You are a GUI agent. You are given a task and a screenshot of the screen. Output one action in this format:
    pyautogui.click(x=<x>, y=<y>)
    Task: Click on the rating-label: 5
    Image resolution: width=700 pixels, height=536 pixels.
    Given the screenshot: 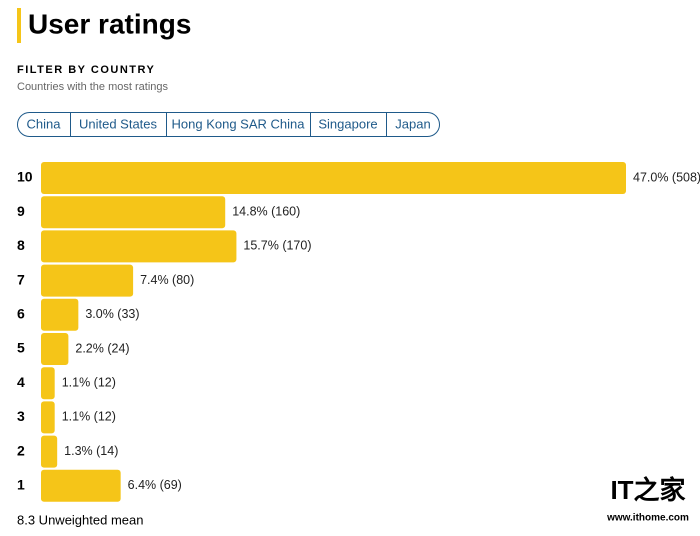 What is the action you would take?
    pyautogui.click(x=21, y=348)
    